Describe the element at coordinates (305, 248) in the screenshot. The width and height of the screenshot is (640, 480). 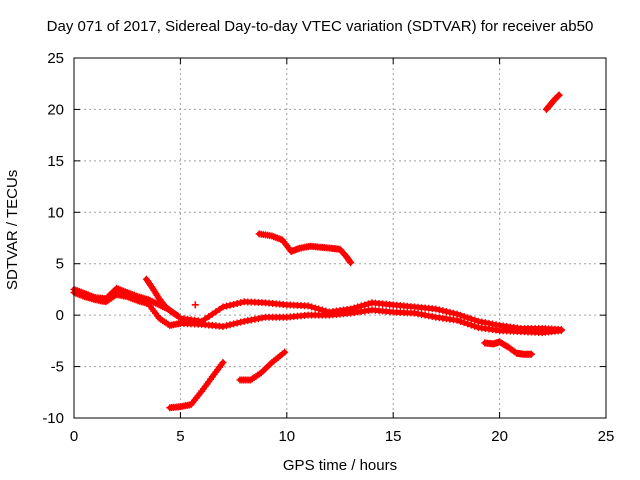
I see `series-upper-arc` at that location.